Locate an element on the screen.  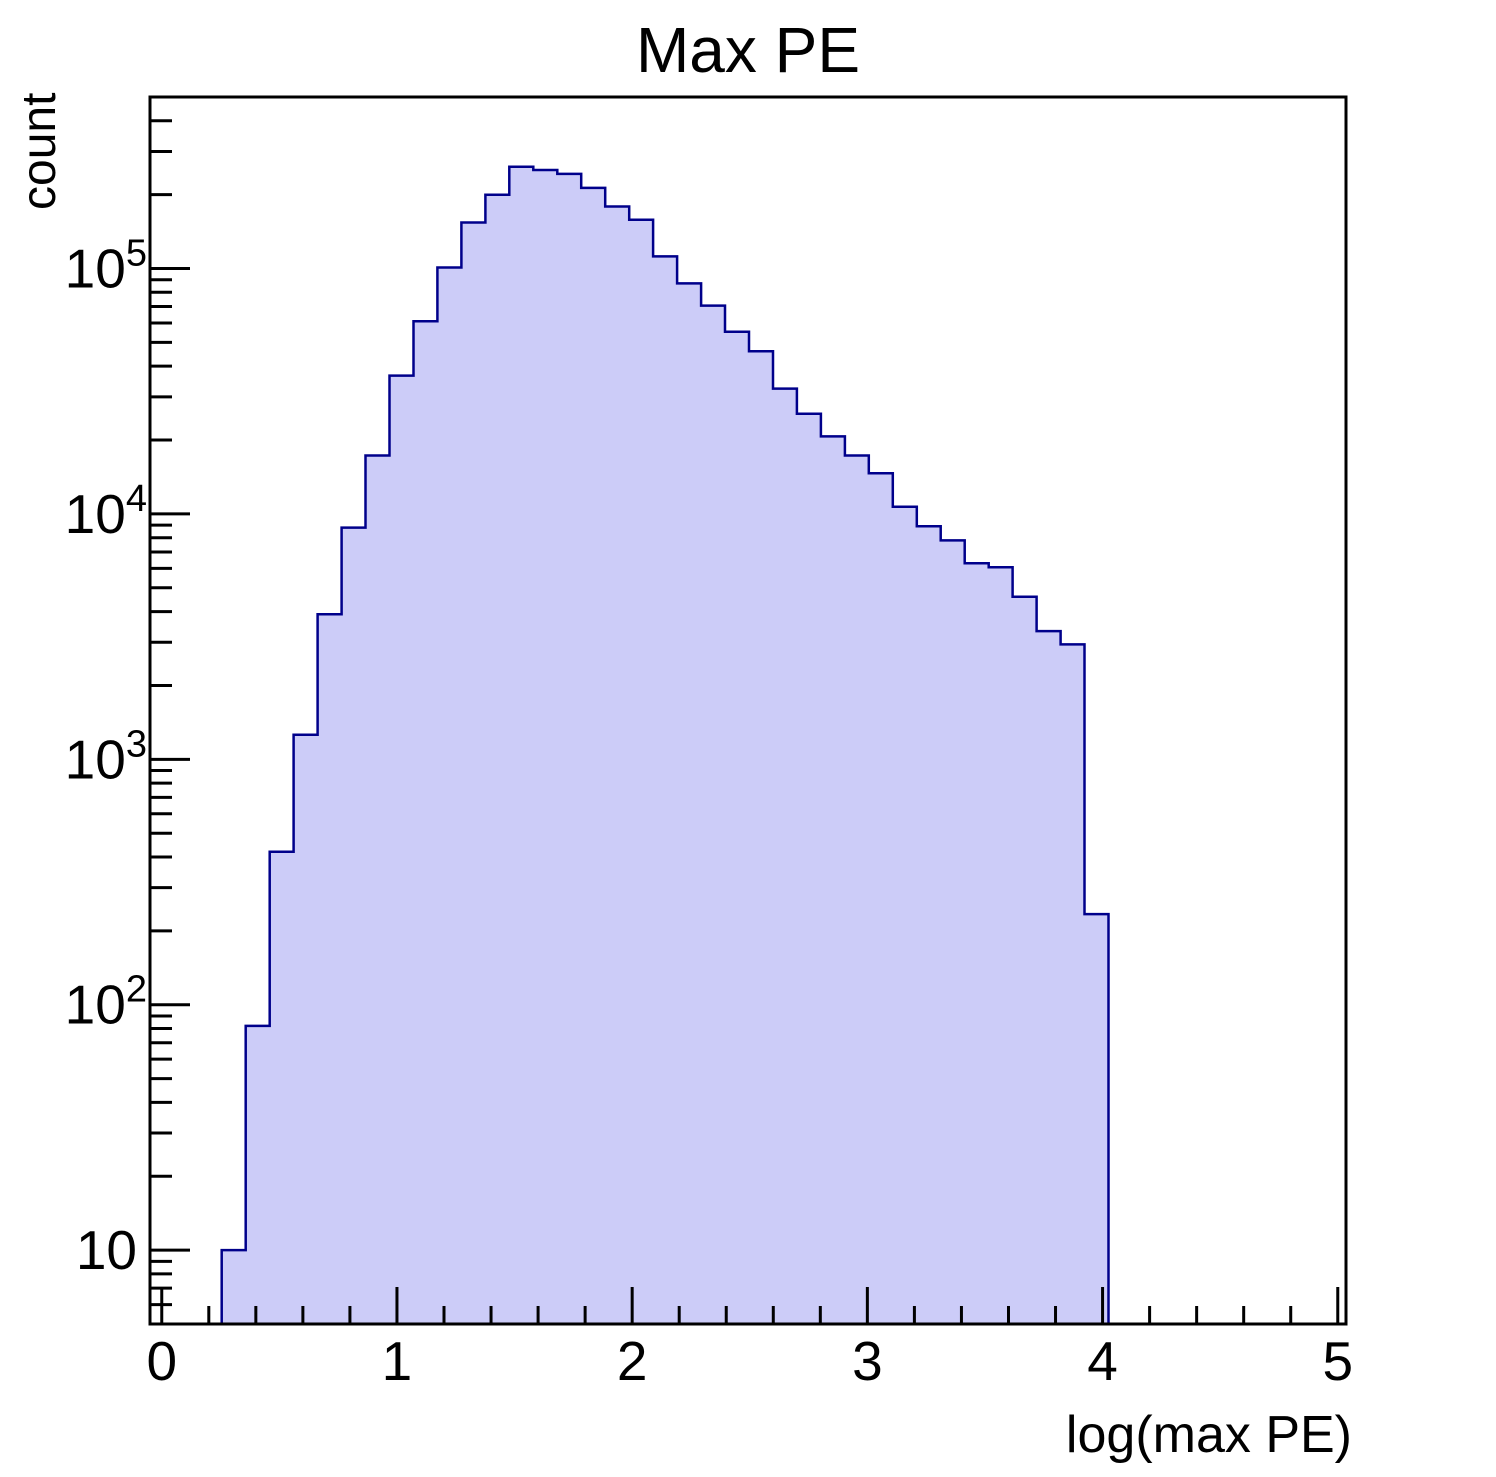
x-tick-label: 5 is located at coordinates (1337, 1361).